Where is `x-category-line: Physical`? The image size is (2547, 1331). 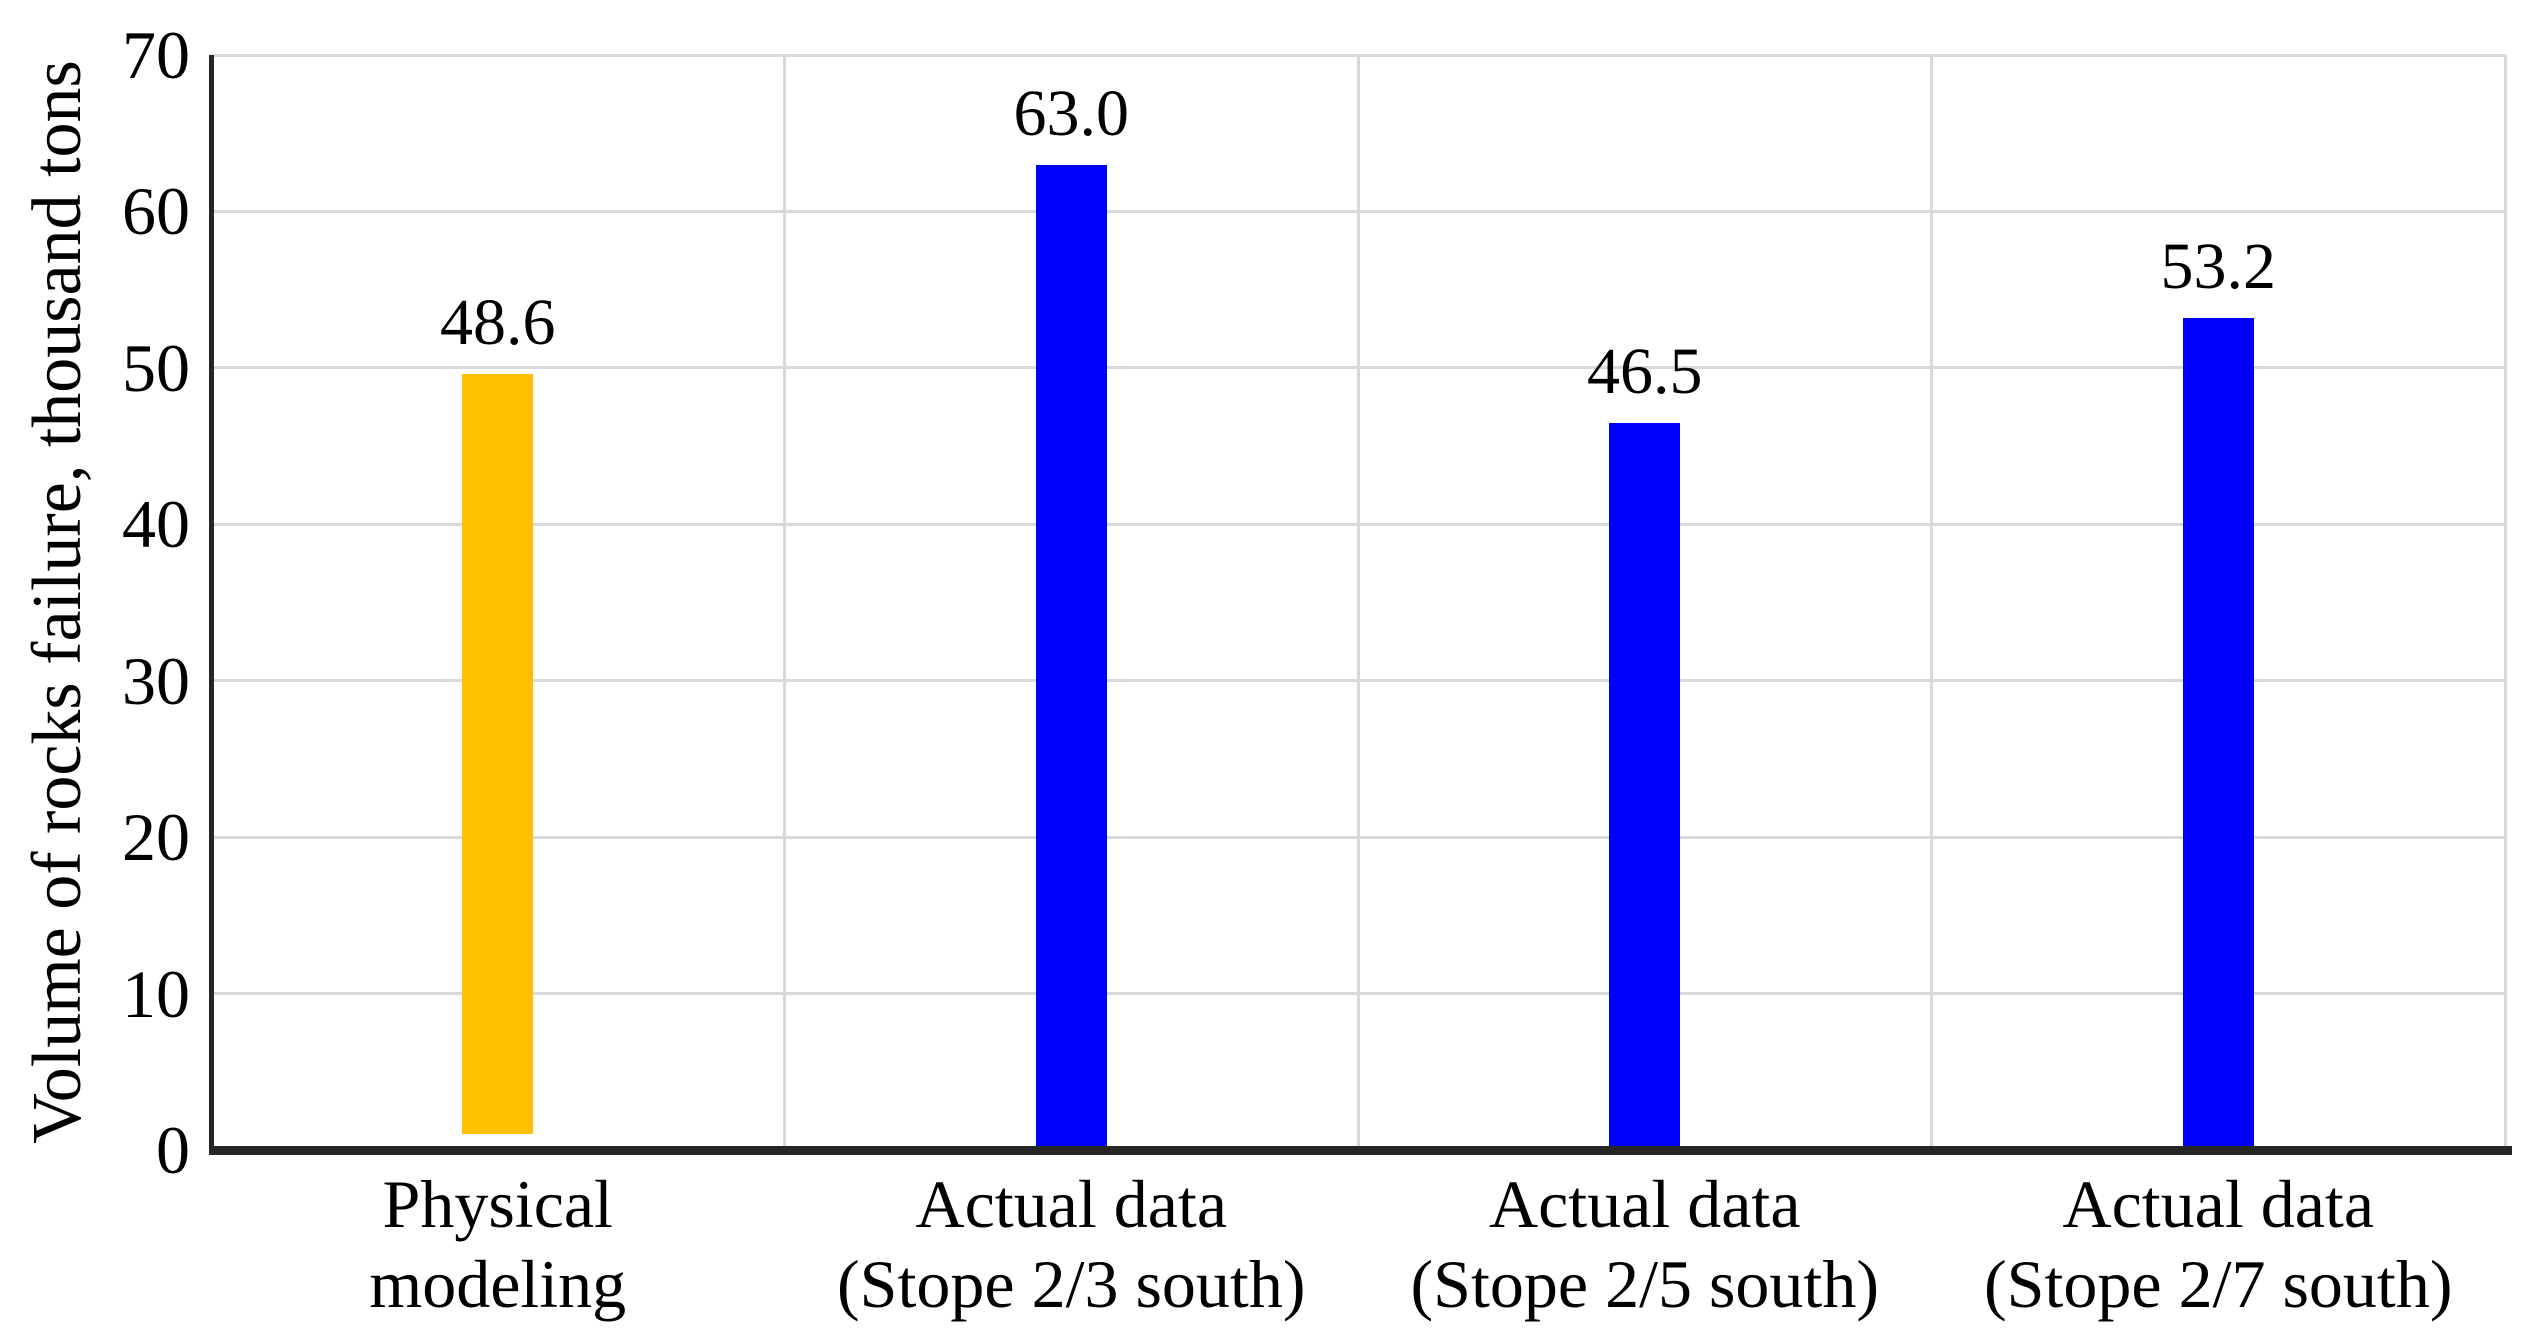 x-category-line: Physical is located at coordinates (497, 1204).